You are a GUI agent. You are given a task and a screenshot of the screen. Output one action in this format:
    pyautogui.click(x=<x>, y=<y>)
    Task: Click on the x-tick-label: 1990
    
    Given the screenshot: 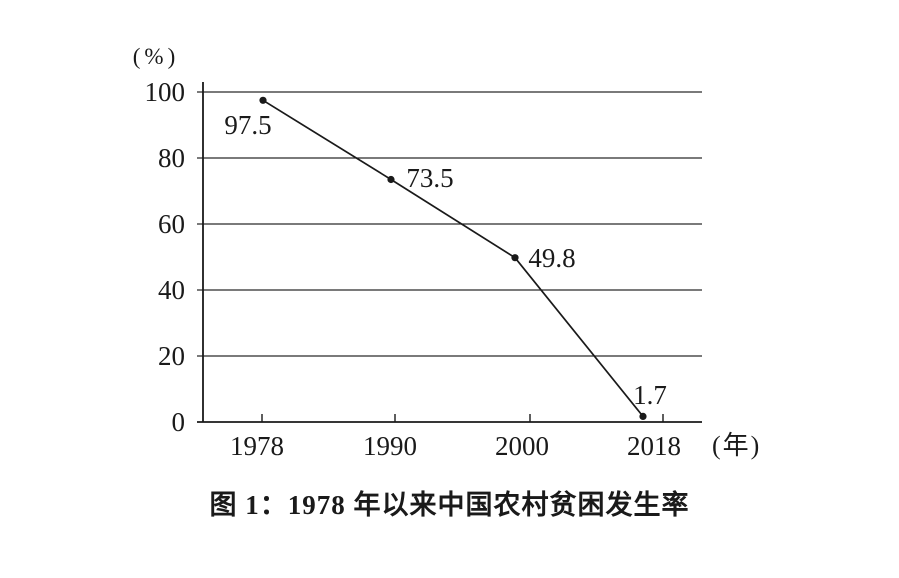 What is the action you would take?
    pyautogui.click(x=390, y=446)
    